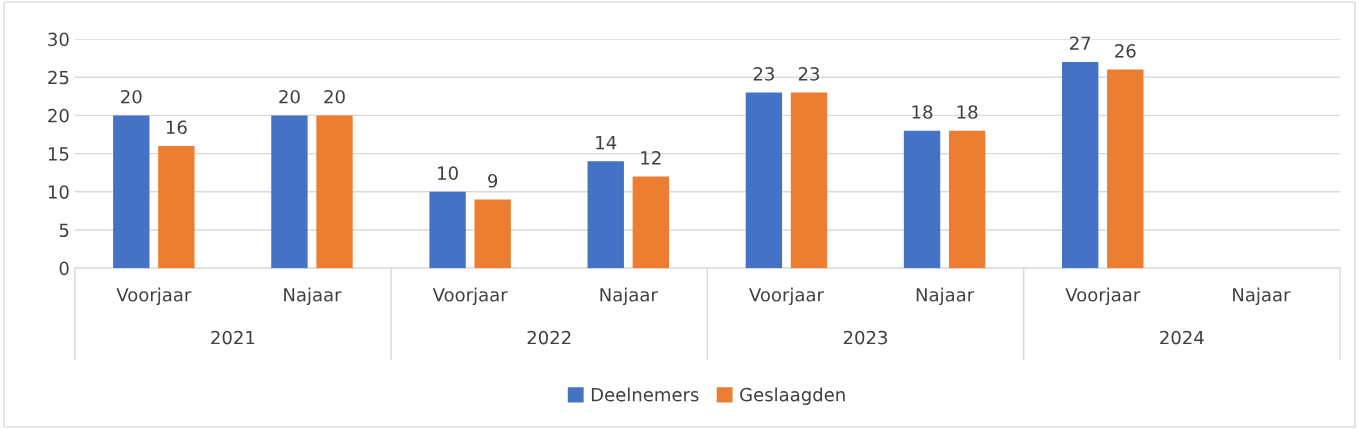  Describe the element at coordinates (176, 127) in the screenshot. I see `data-label: 16` at that location.